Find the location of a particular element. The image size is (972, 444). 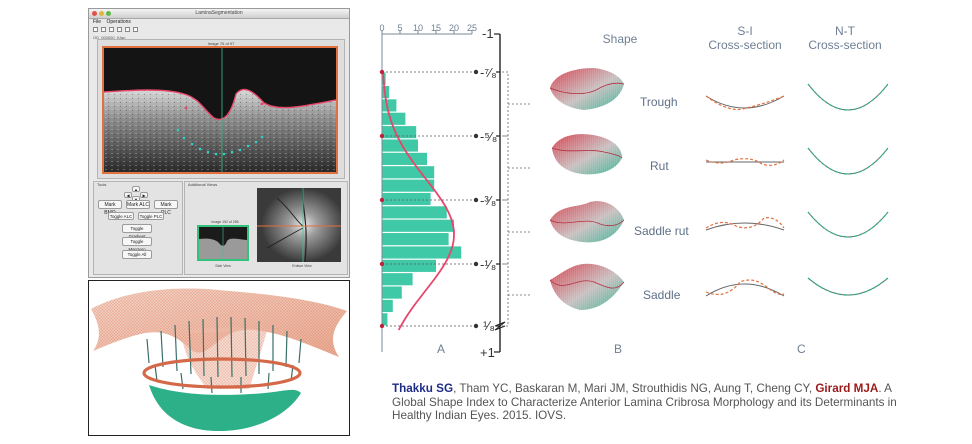

thumb-index-label: Image 192 of 256 is located at coordinates (225, 222).